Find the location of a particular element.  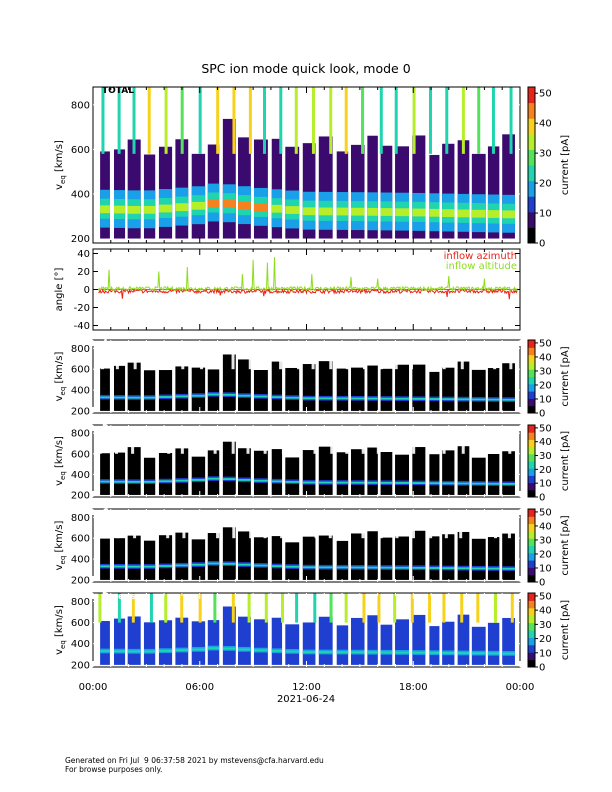

y-tick-label: 200 is located at coordinates (80, 665).